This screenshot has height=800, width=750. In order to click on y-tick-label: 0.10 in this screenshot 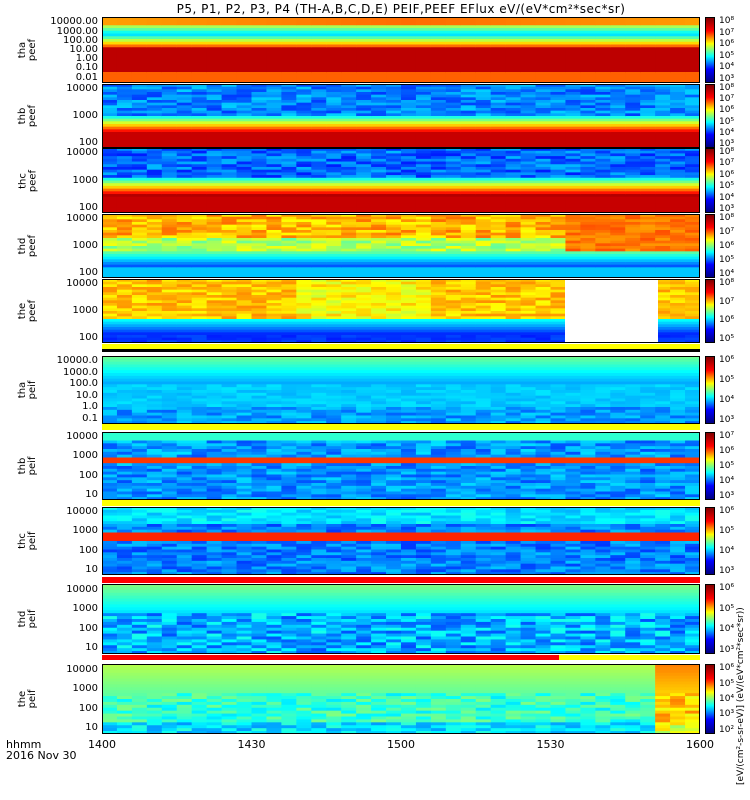, I will do `click(86, 68)`.